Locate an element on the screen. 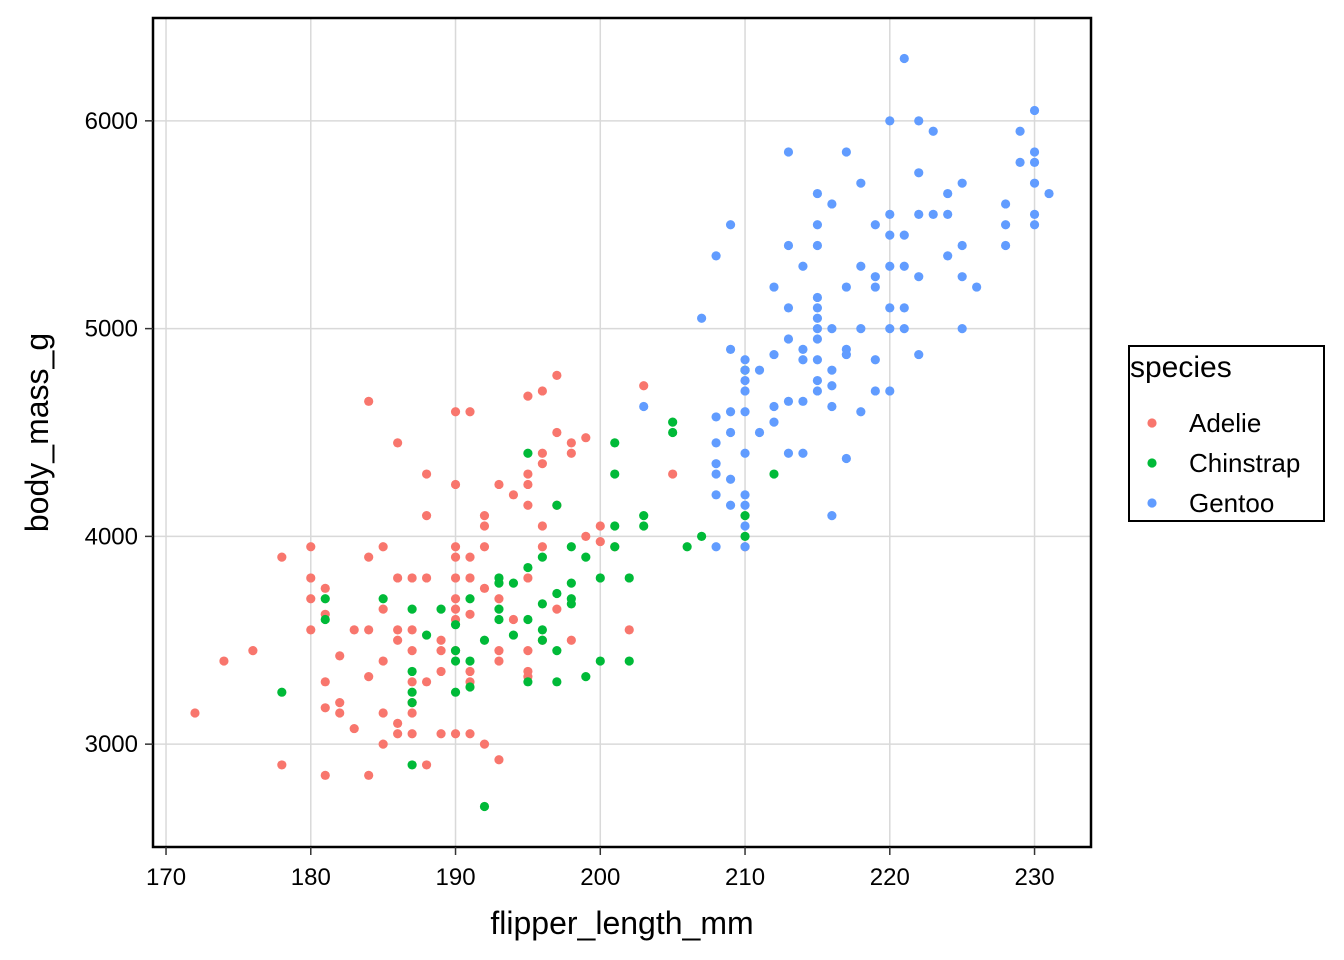  y-tick-label: 4000 is located at coordinates (111, 536).